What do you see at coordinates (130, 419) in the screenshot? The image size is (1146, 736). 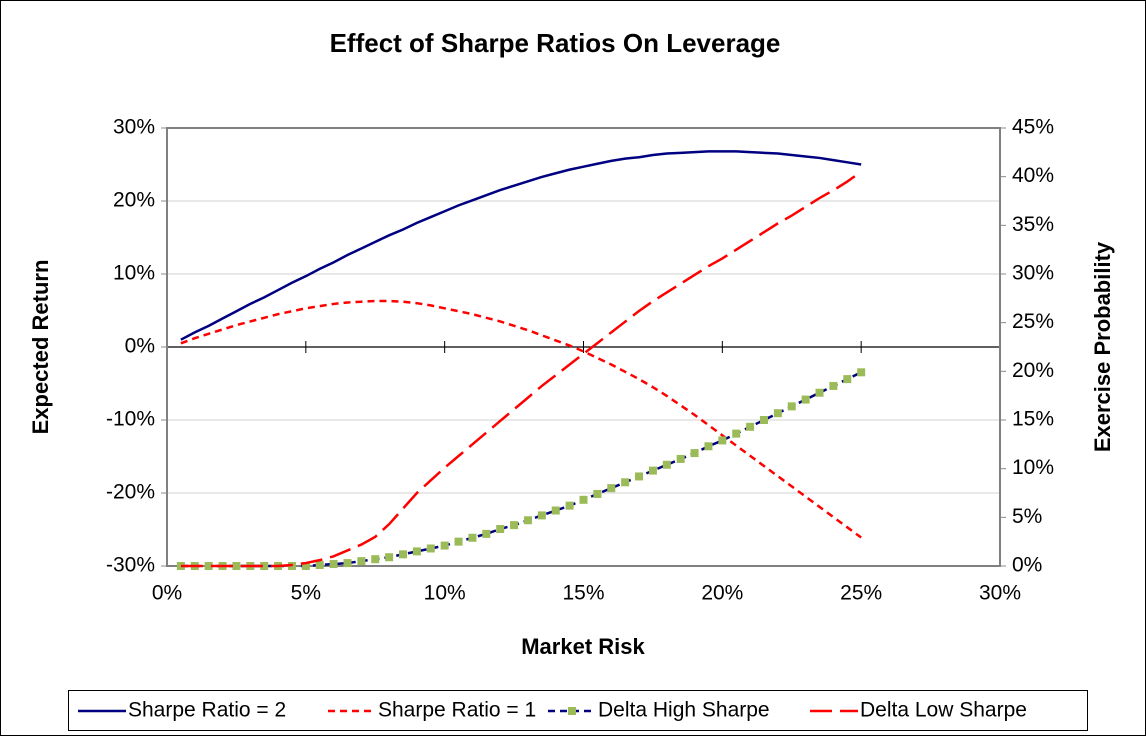 I see `y-tick-label: -10%` at bounding box center [130, 419].